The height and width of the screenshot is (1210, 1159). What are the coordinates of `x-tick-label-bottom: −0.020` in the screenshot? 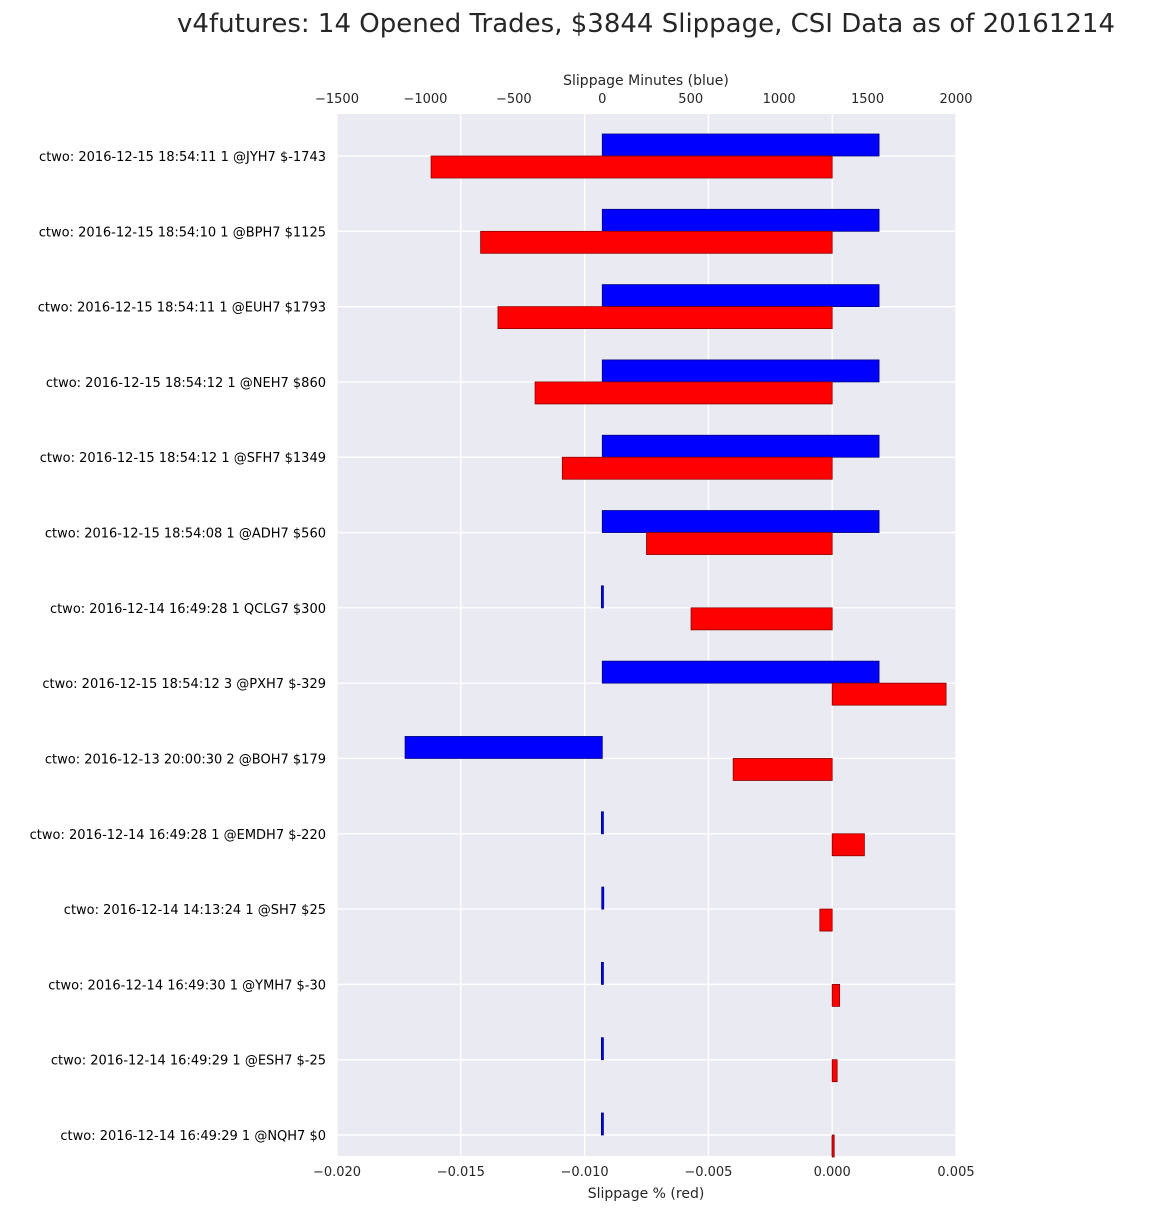 It's located at (337, 1172).